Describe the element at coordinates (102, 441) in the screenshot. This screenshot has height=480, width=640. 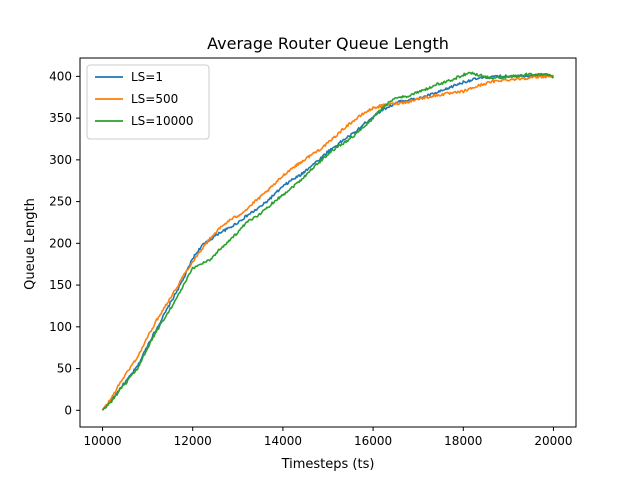
I see `x-tick-label: 10000` at that location.